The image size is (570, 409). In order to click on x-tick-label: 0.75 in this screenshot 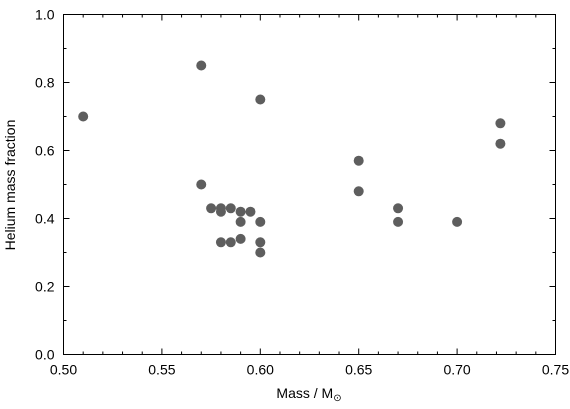, I will do `click(555, 370)`.